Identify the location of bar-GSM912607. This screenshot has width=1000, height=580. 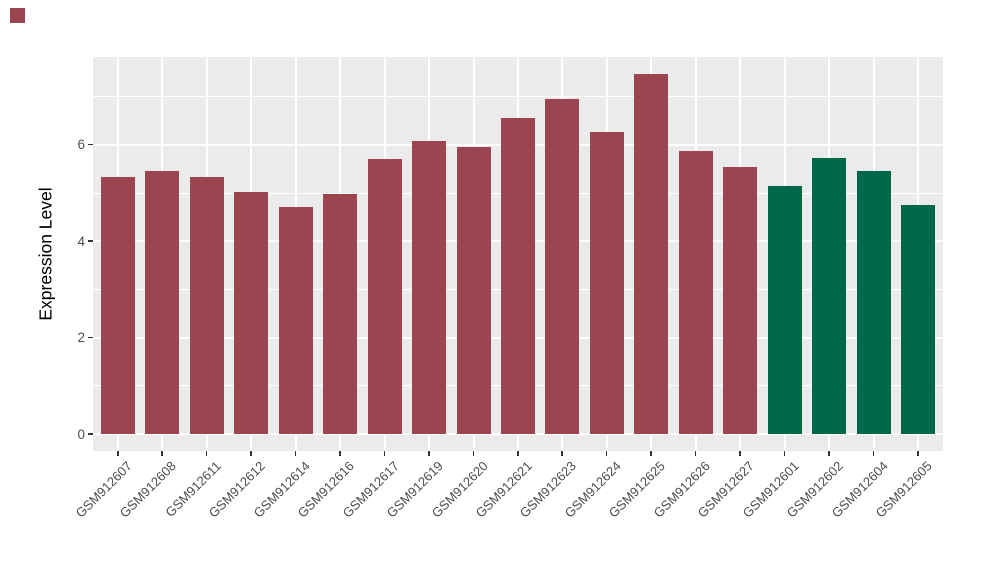
(118, 305).